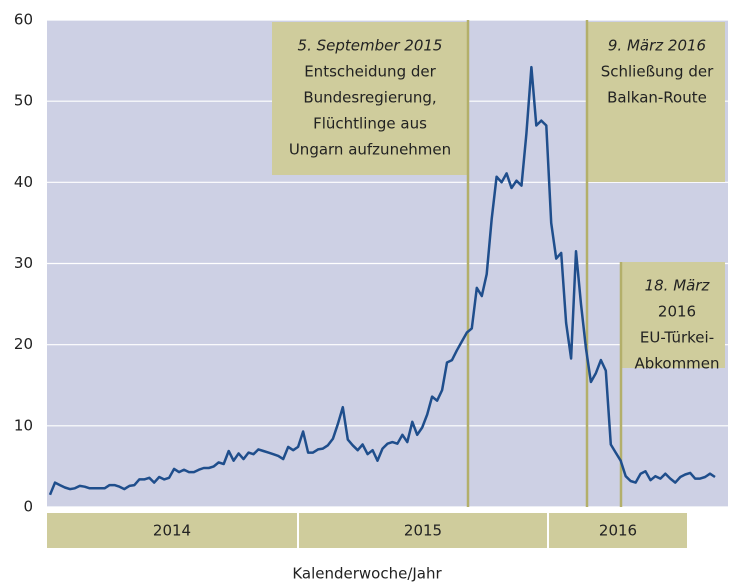 This screenshot has height=585, width=734. Describe the element at coordinates (677, 338) in the screenshot. I see `annotation-text: EU-Türkei-` at that location.